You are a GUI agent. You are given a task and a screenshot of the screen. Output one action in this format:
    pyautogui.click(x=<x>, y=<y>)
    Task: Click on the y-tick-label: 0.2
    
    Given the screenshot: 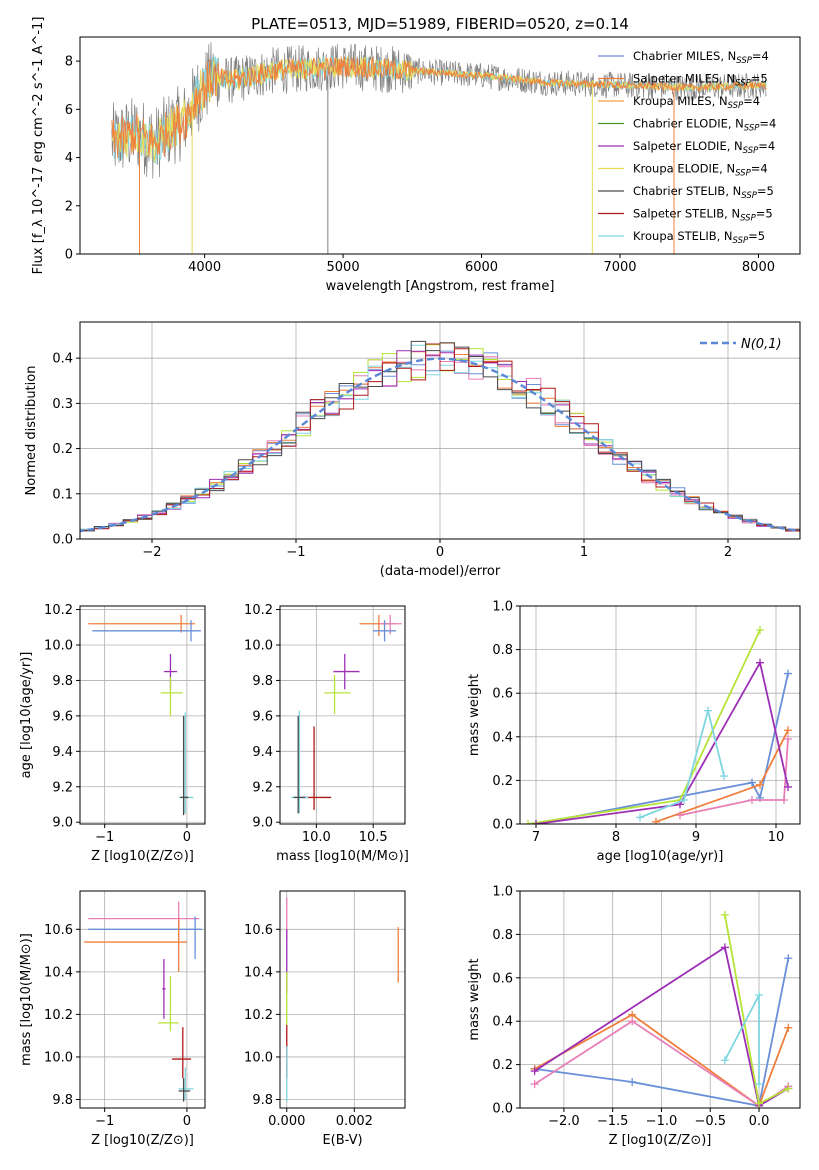 What is the action you would take?
    pyautogui.click(x=502, y=1065)
    